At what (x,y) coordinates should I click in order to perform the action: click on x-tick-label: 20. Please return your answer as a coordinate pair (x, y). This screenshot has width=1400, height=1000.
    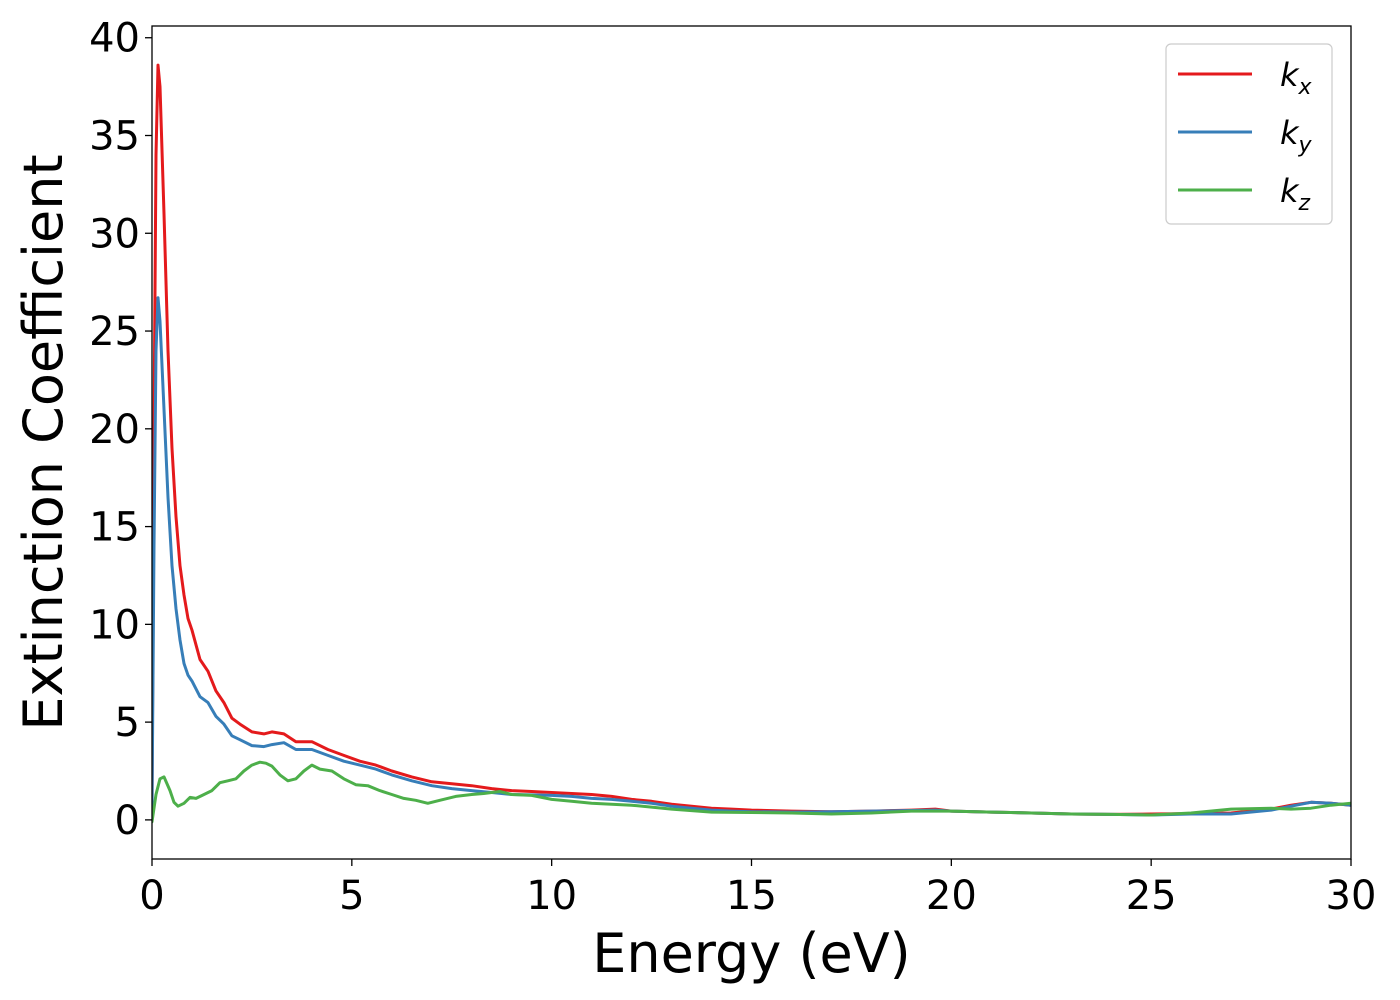
    Looking at the image, I should click on (951, 896).